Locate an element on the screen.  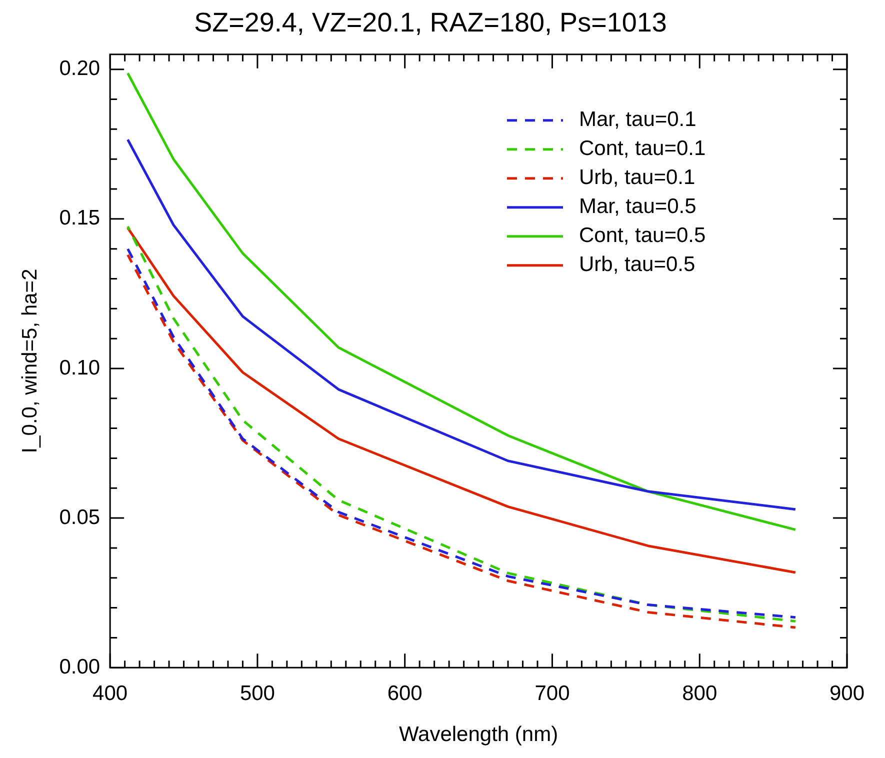
y-tick-label: 0.10 is located at coordinates (79, 368).